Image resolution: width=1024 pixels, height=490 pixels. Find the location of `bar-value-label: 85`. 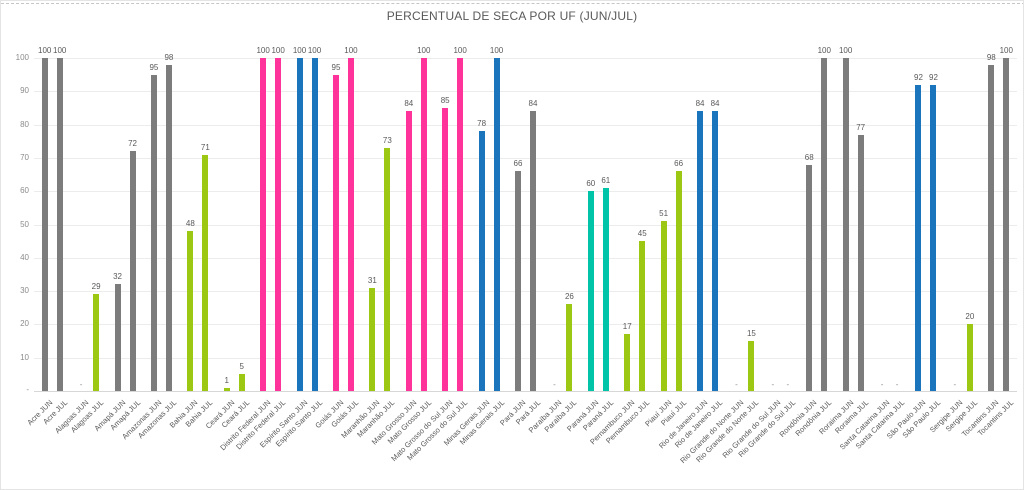

bar-value-label: 85 is located at coordinates (445, 100).